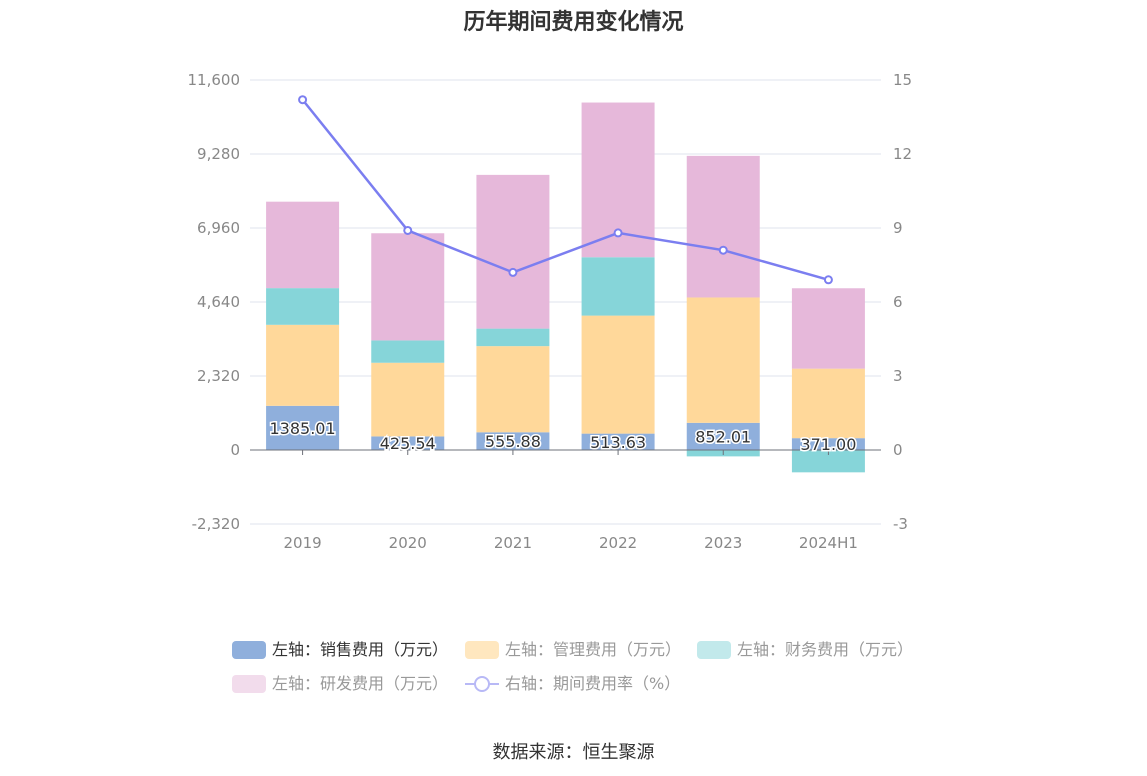  Describe the element at coordinates (723, 543) in the screenshot. I see `x-tick-label: 2023` at that location.